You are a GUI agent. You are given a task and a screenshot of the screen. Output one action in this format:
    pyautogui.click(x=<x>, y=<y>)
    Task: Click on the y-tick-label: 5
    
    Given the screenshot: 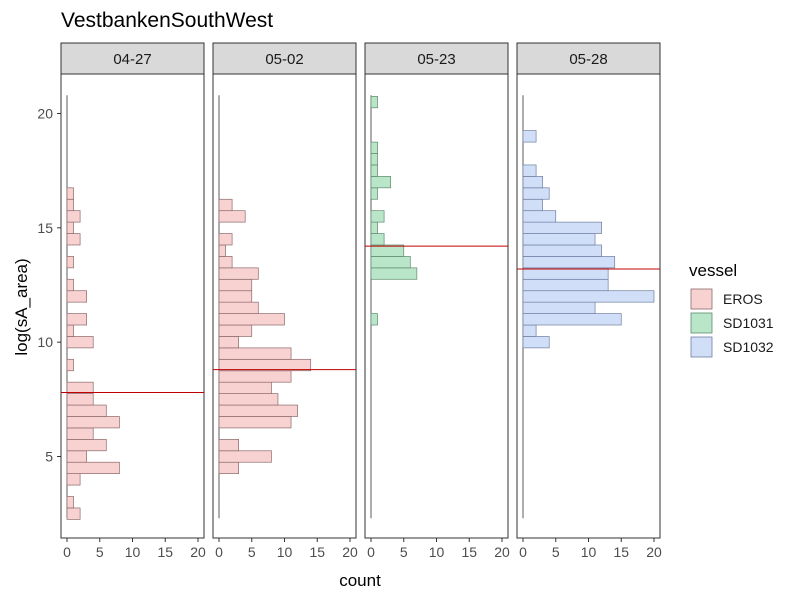 What is the action you would take?
    pyautogui.click(x=49, y=457)
    